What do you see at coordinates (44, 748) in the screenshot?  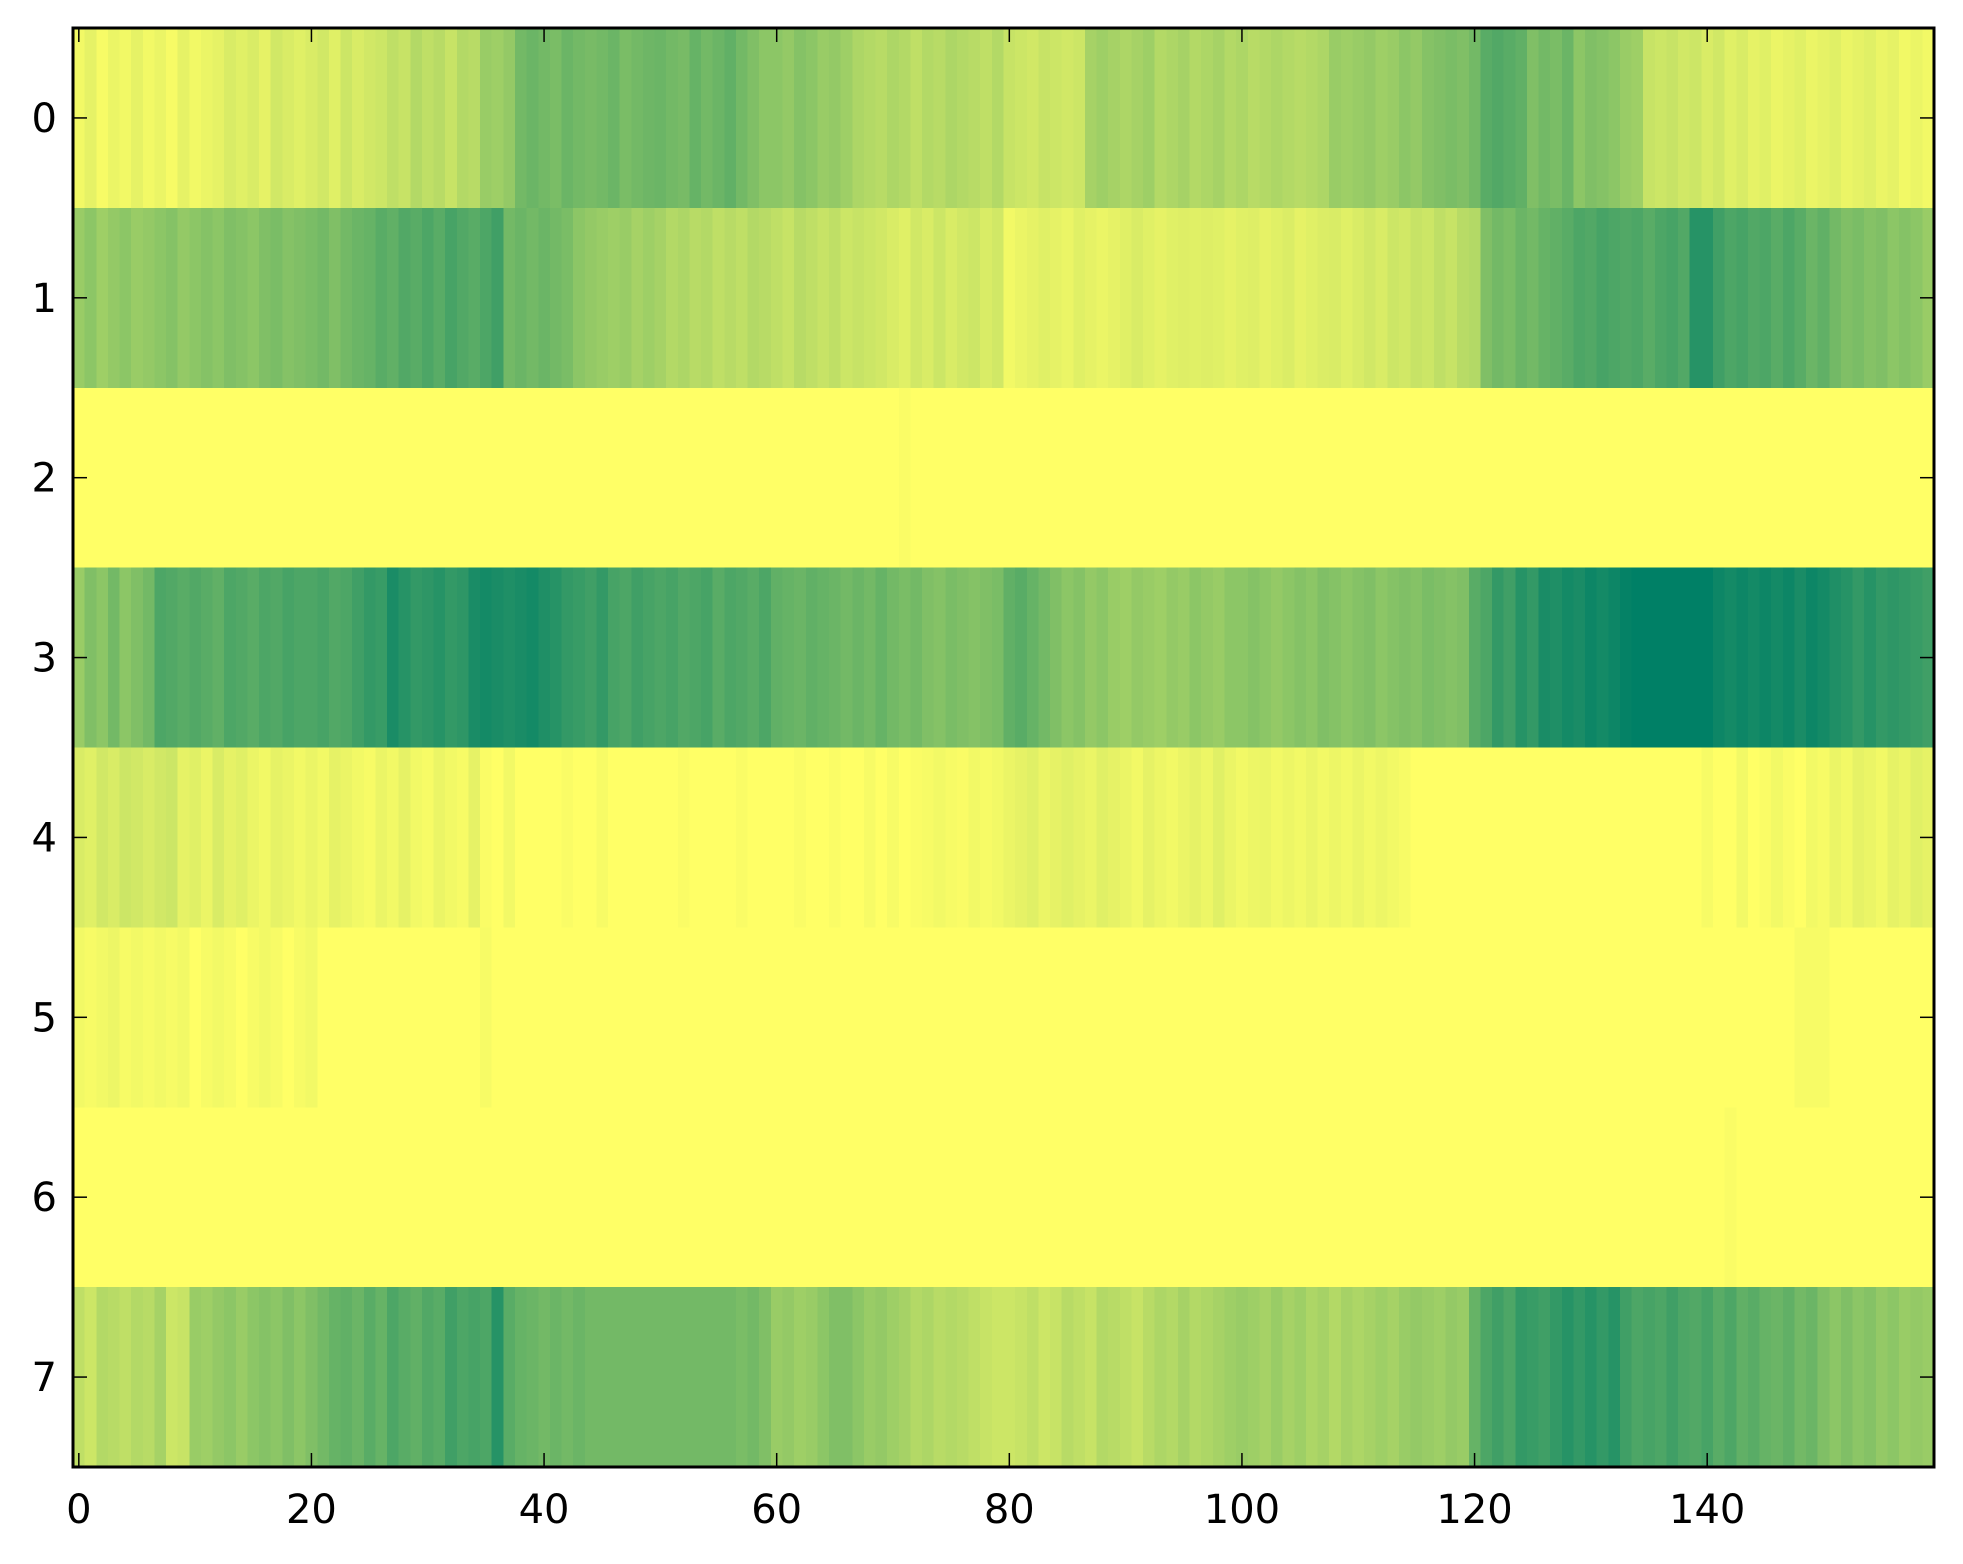 I see `y-tick-labels: 0 1 2 3 4 5 6 7` at bounding box center [44, 748].